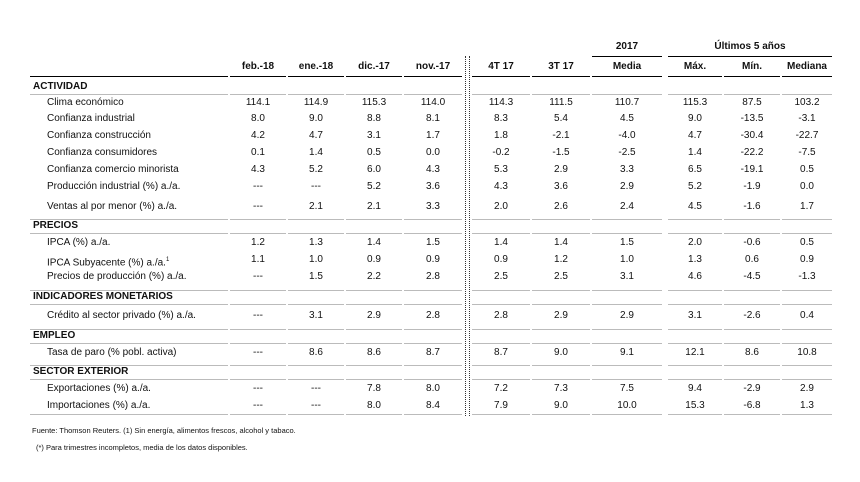 The height and width of the screenshot is (482, 860). I want to click on cell: 4.3, so click(258, 169).